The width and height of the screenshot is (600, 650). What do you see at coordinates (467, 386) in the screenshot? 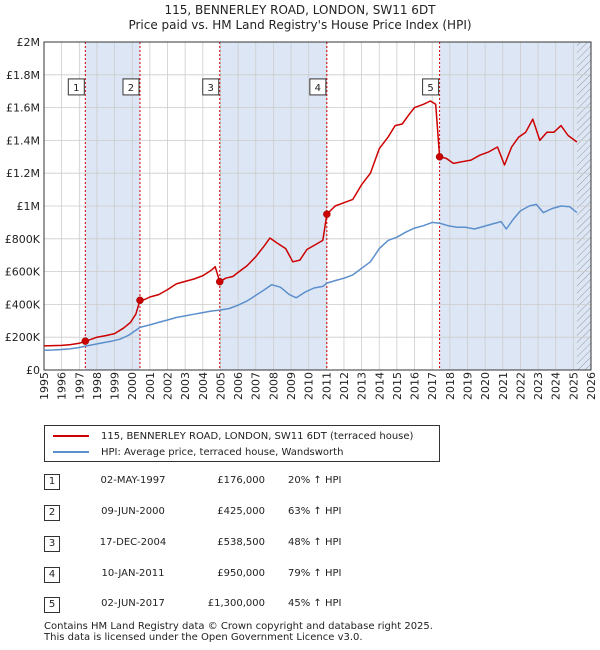
I see `x-tick-label: 2019` at bounding box center [467, 386].